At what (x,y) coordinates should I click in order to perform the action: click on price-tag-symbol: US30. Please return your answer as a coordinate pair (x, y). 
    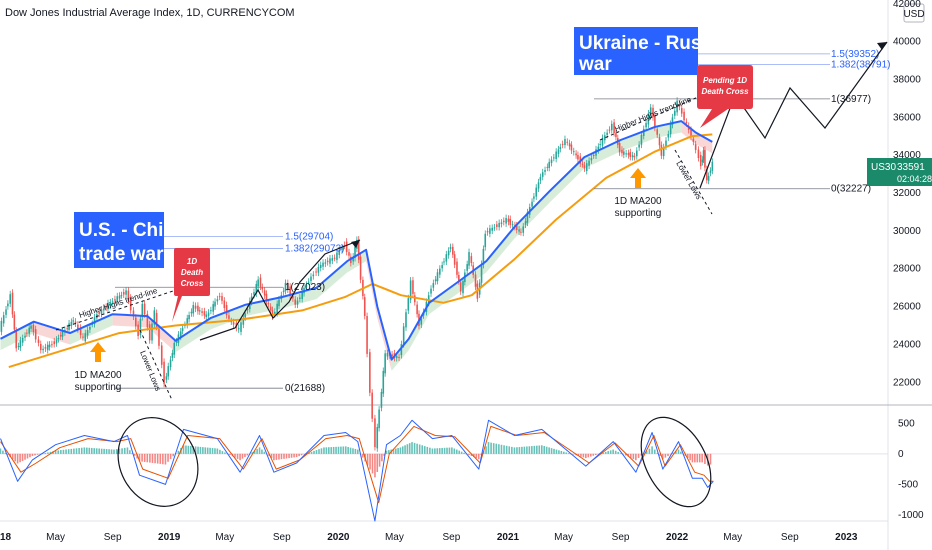
    Looking at the image, I should click on (883, 167).